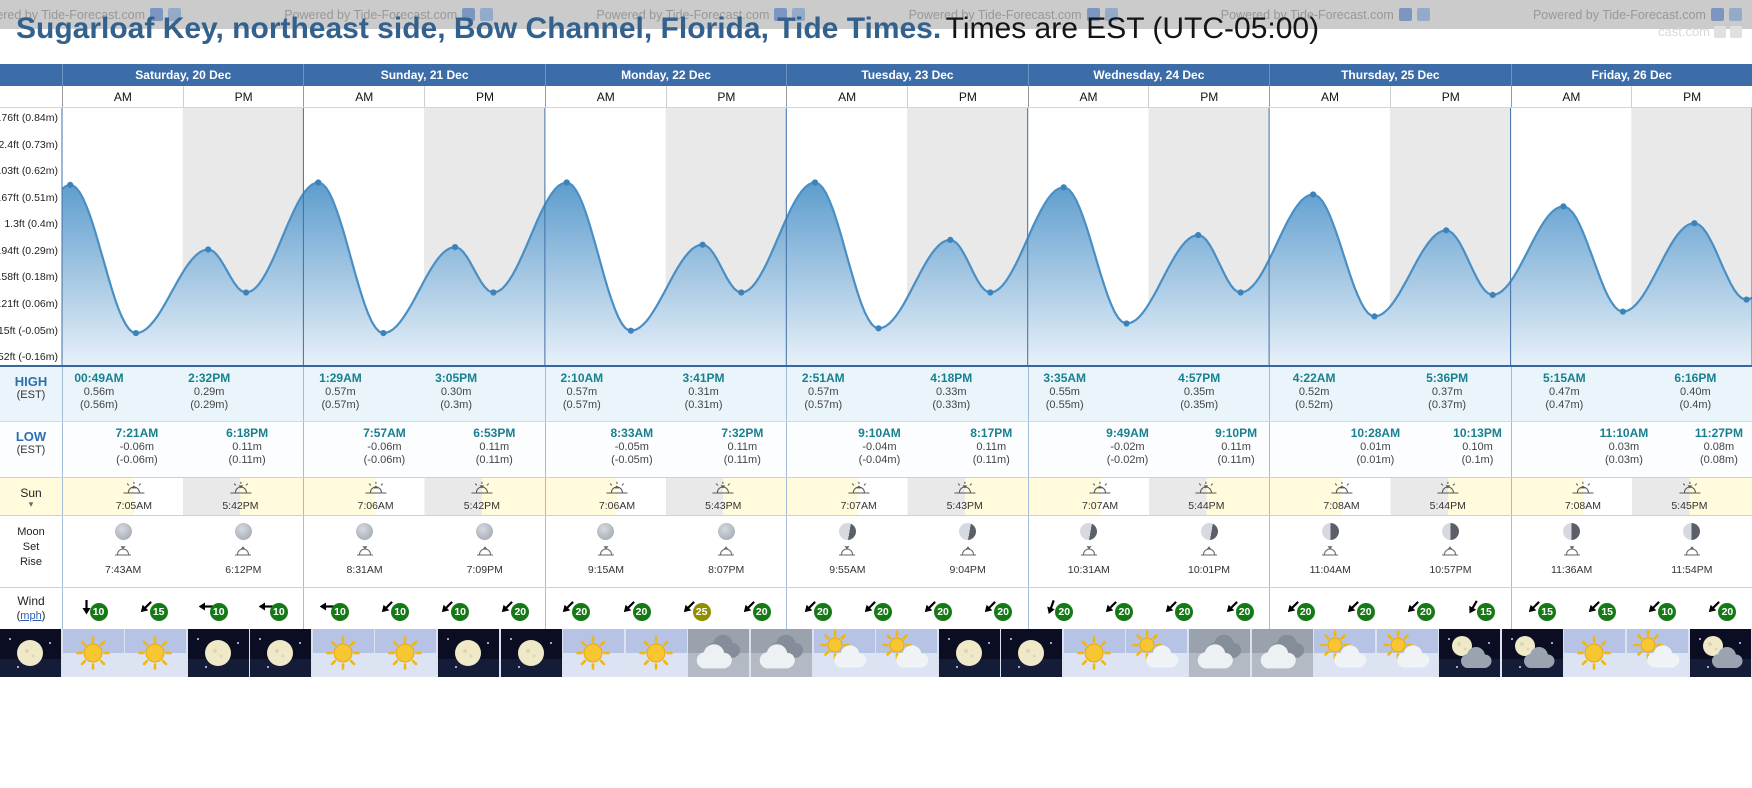  What do you see at coordinates (344, 653) in the screenshot?
I see `weather-icon-sun` at bounding box center [344, 653].